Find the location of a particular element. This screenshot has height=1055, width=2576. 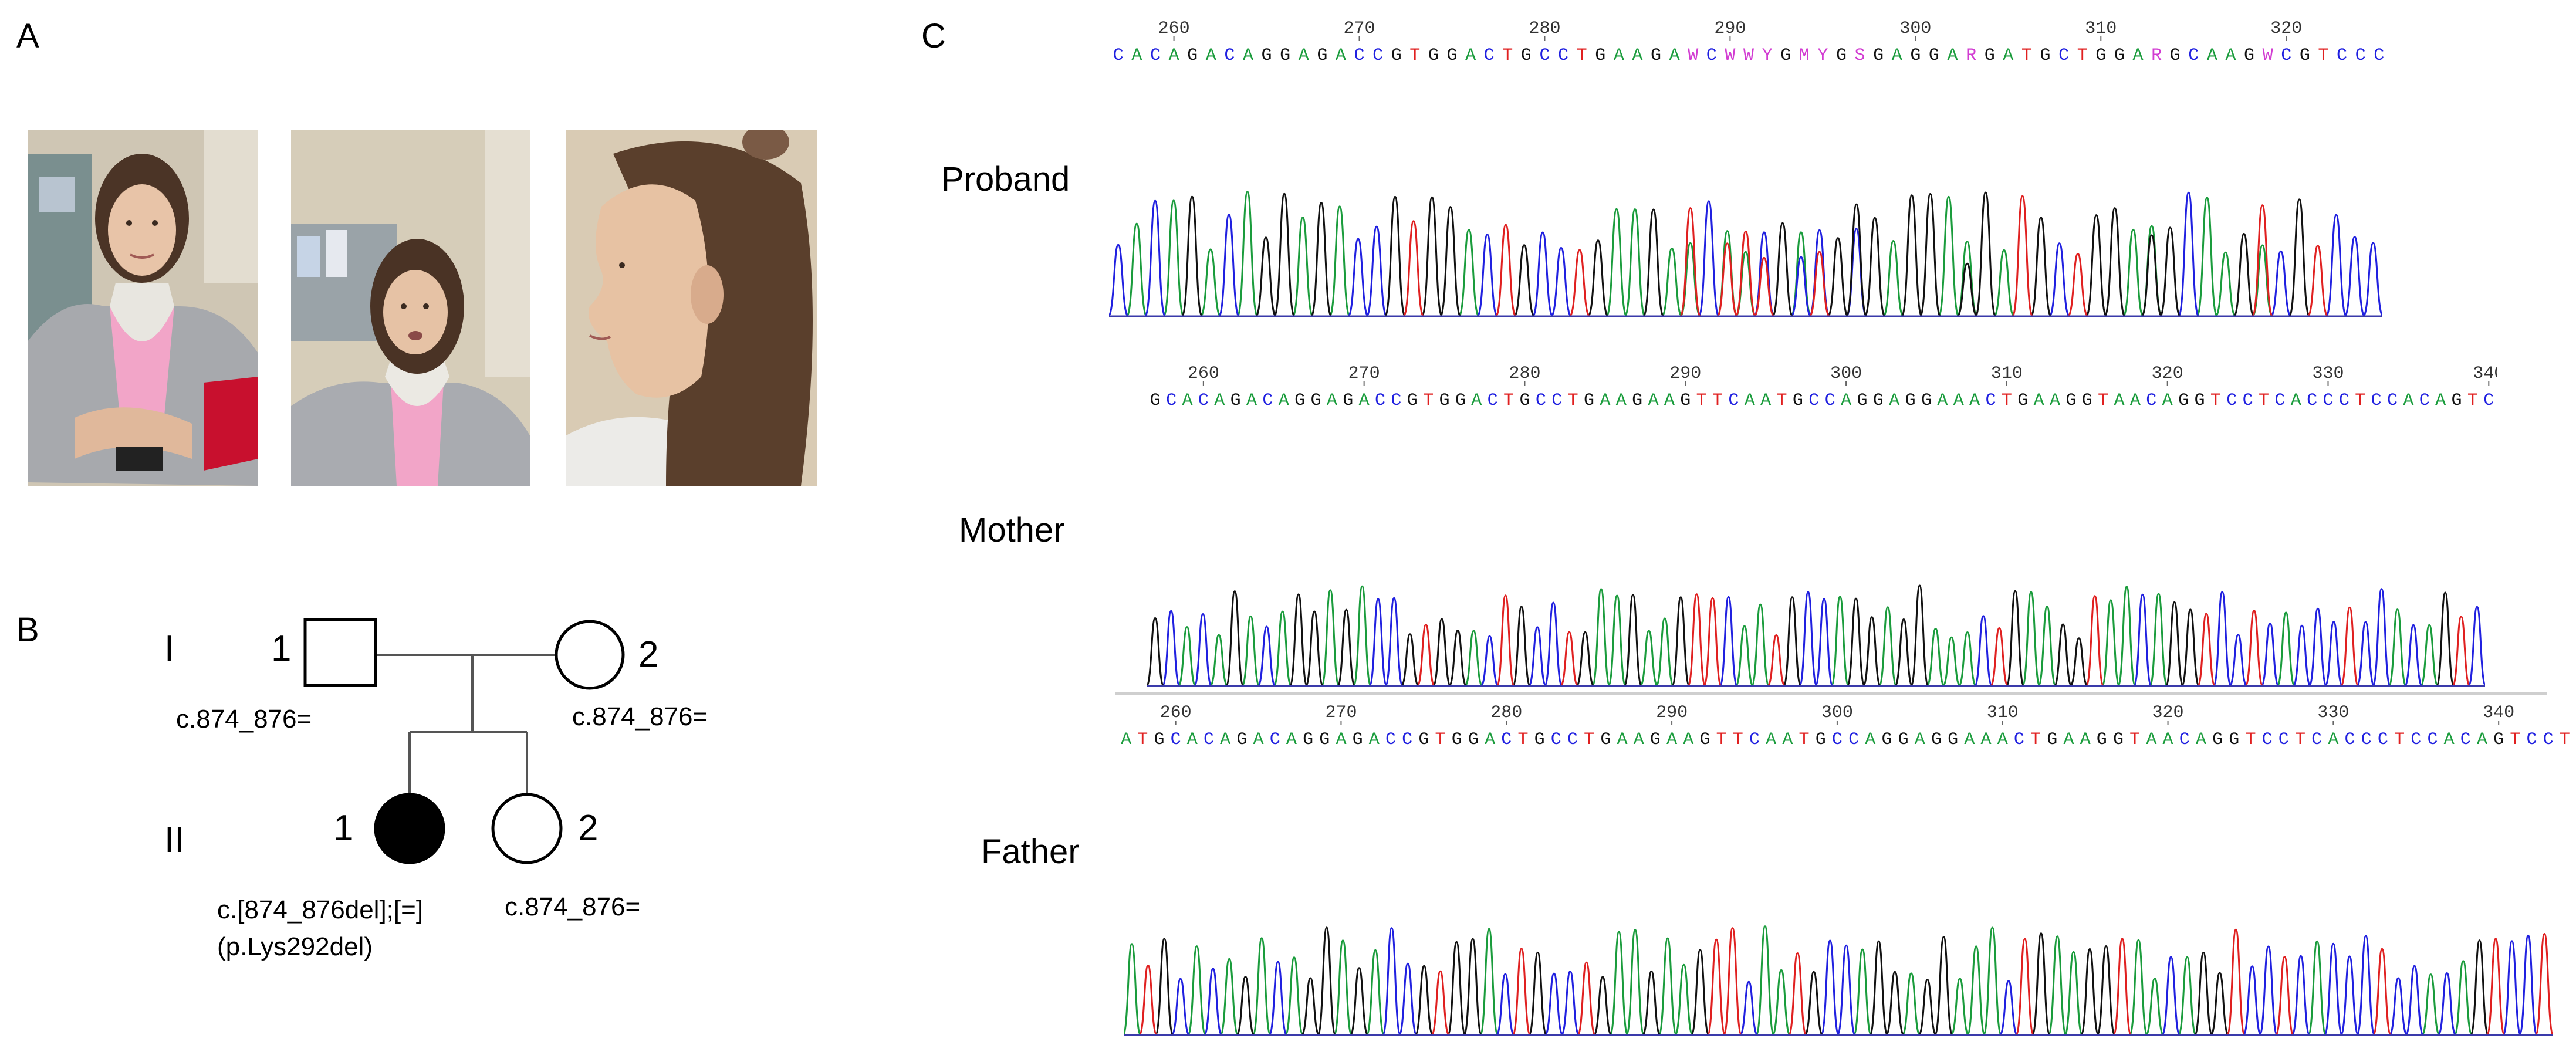

position-tick-label: 280 is located at coordinates (1524, 374).